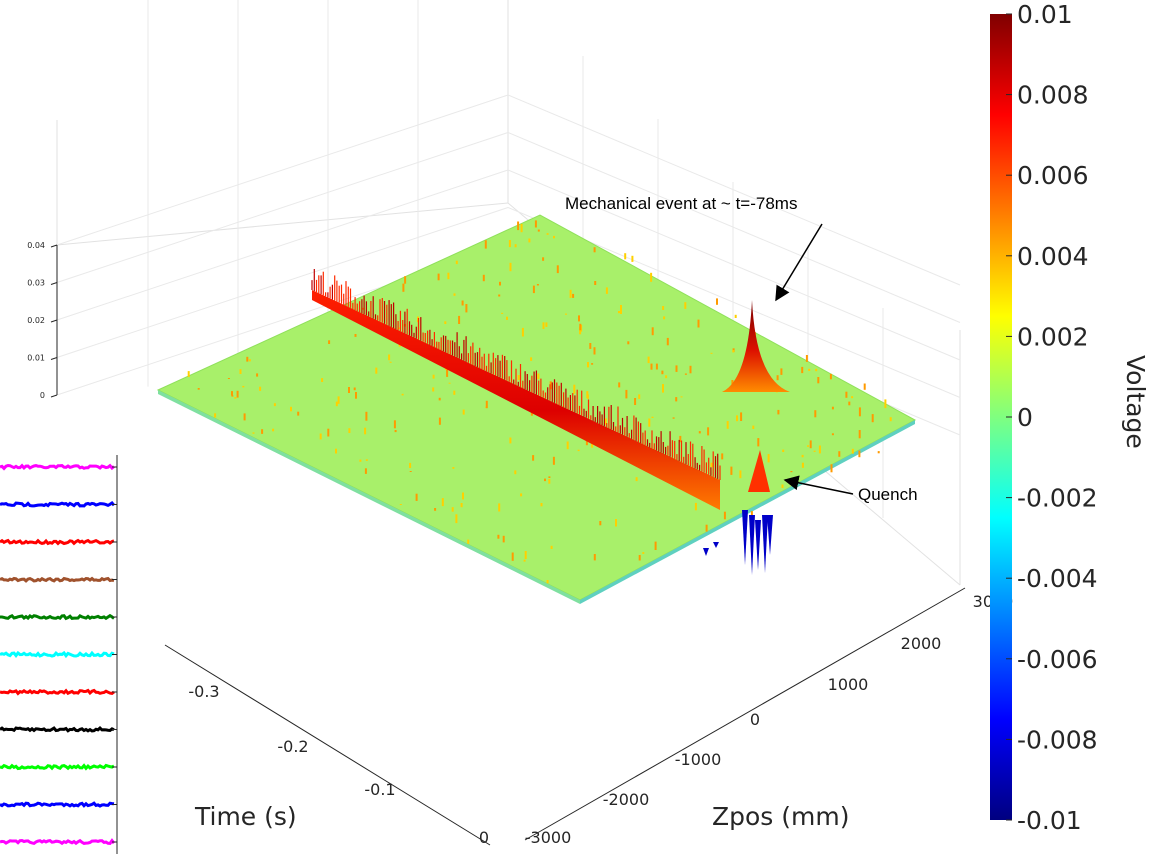 The height and width of the screenshot is (854, 1156). Describe the element at coordinates (626, 799) in the screenshot. I see `zpos-tick-label: -2000` at that location.